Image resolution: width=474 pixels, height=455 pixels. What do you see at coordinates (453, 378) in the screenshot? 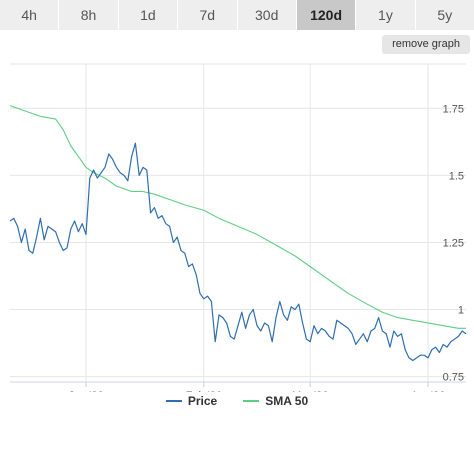
I see `y-tick-label: 0.75` at bounding box center [453, 378].